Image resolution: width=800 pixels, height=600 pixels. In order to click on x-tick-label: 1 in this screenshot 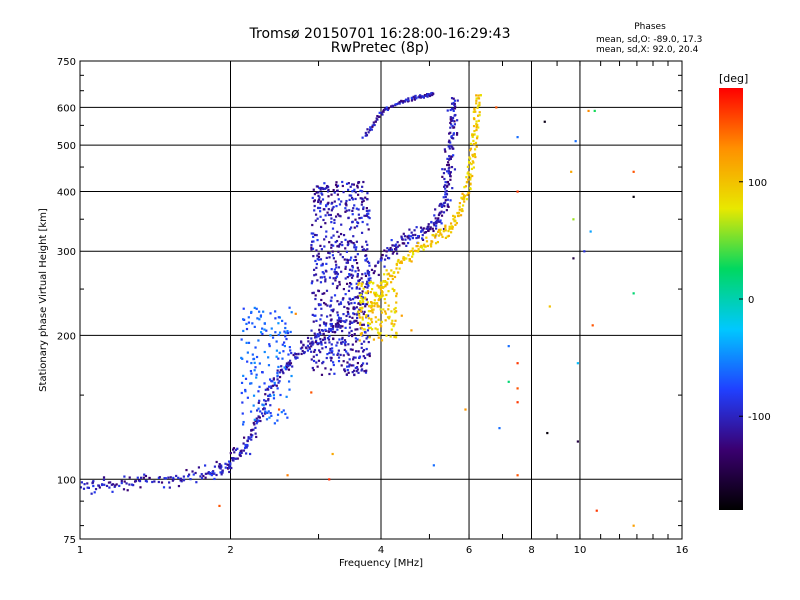, I will do `click(80, 550)`.